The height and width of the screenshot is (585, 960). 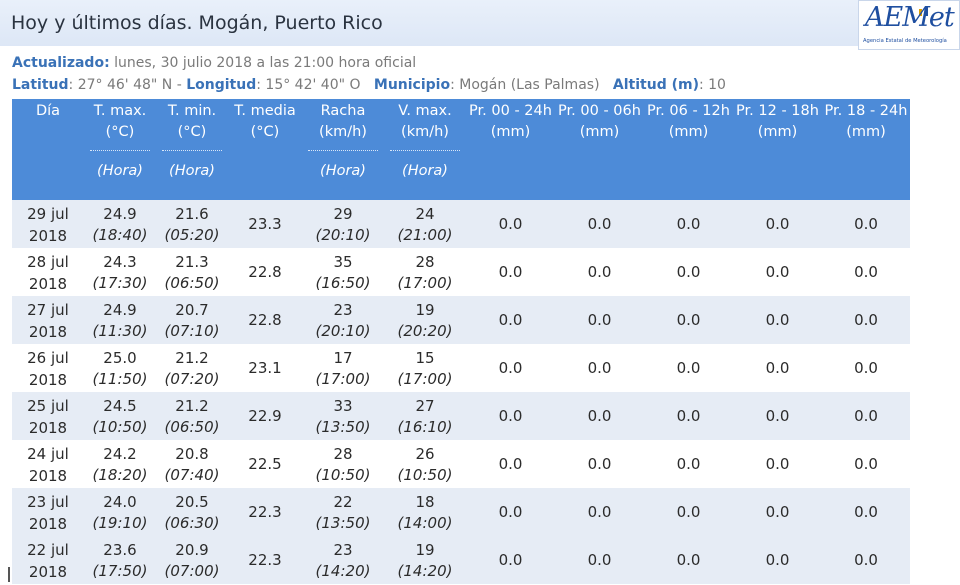 I want to click on cell-dia: 27 jul 2018, so click(x=48, y=321).